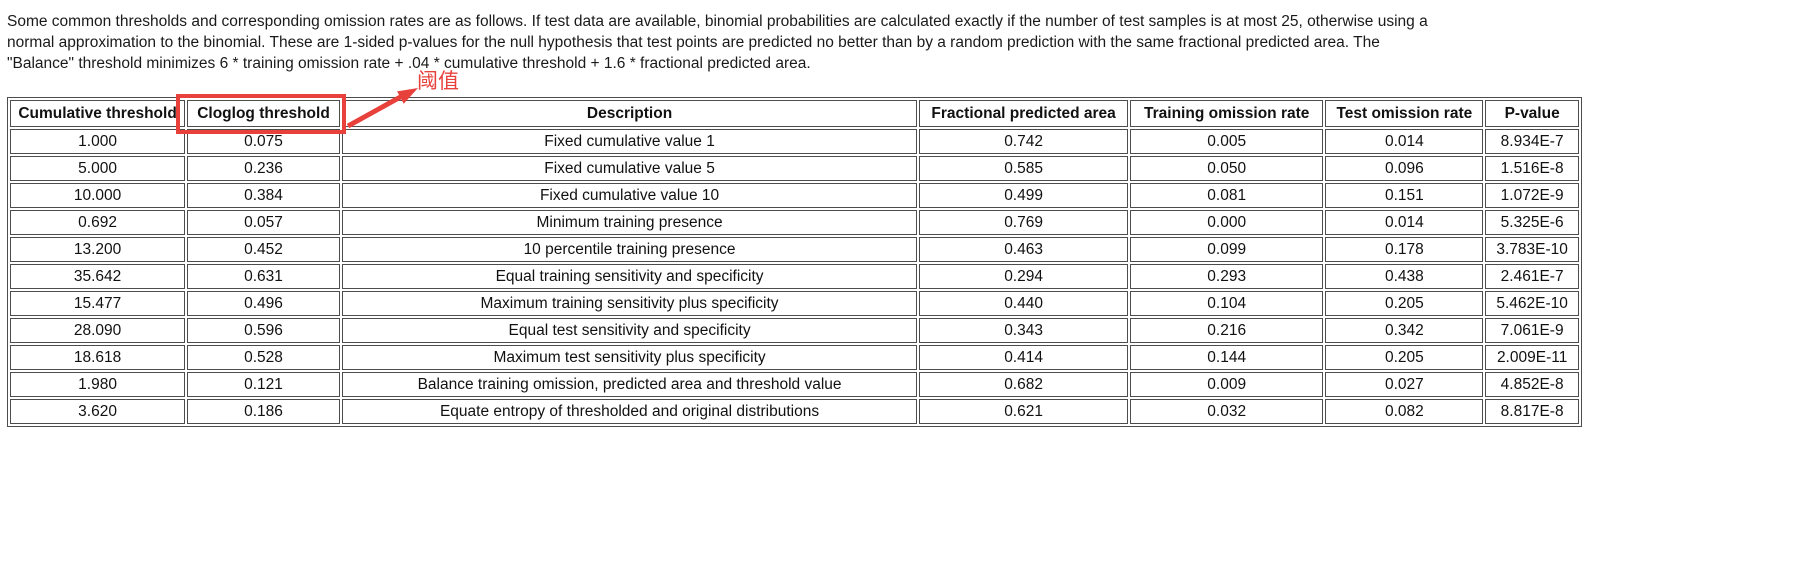 This screenshot has width=1820, height=571. I want to click on table-cell: 1.516E-8, so click(1532, 168).